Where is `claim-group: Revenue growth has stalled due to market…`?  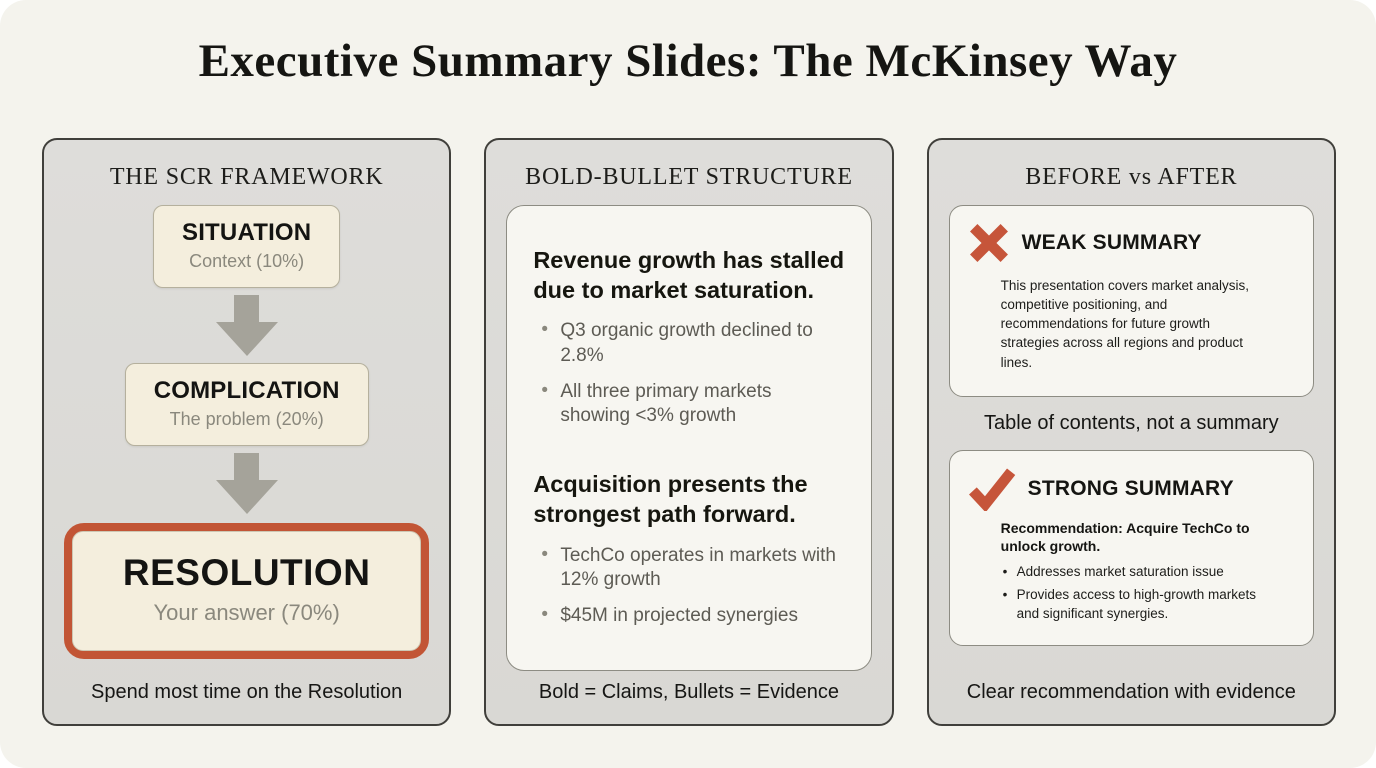
claim-group: Revenue growth has stalled due to market… is located at coordinates (688, 337).